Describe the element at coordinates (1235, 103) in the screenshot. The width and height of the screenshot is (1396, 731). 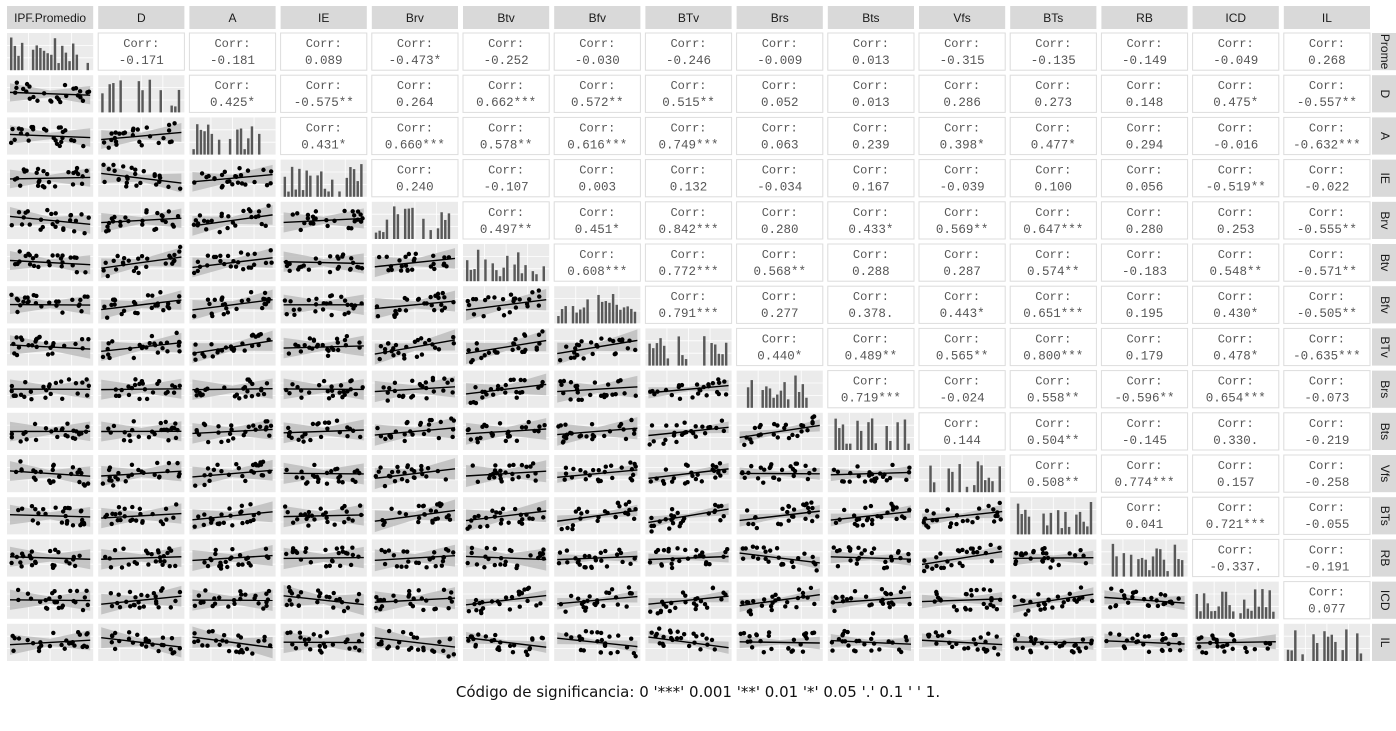
I see `corr-value: 0.475*` at that location.